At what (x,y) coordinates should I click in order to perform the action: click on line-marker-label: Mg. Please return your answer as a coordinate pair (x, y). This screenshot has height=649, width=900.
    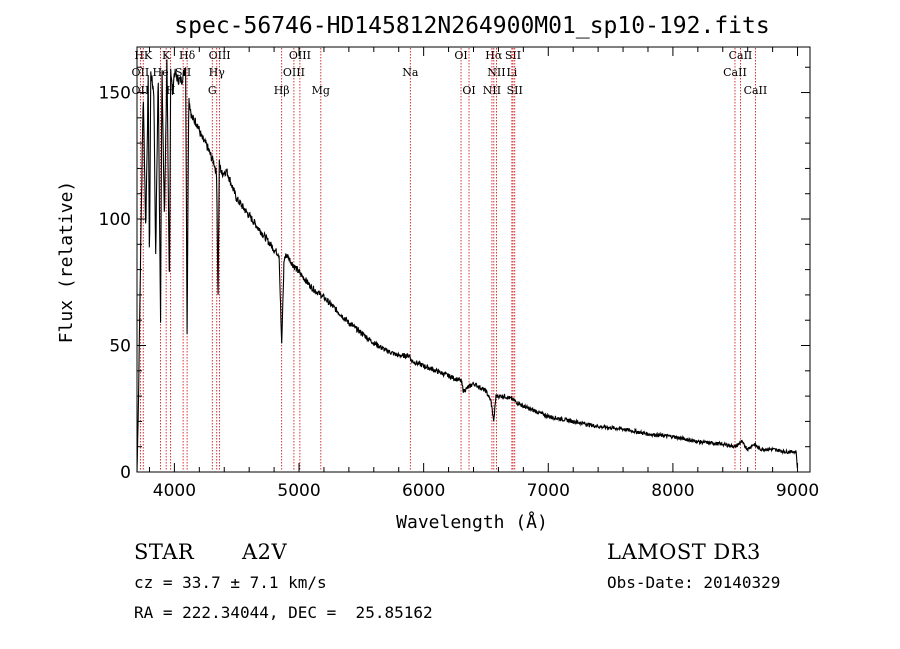
    Looking at the image, I should click on (321, 90).